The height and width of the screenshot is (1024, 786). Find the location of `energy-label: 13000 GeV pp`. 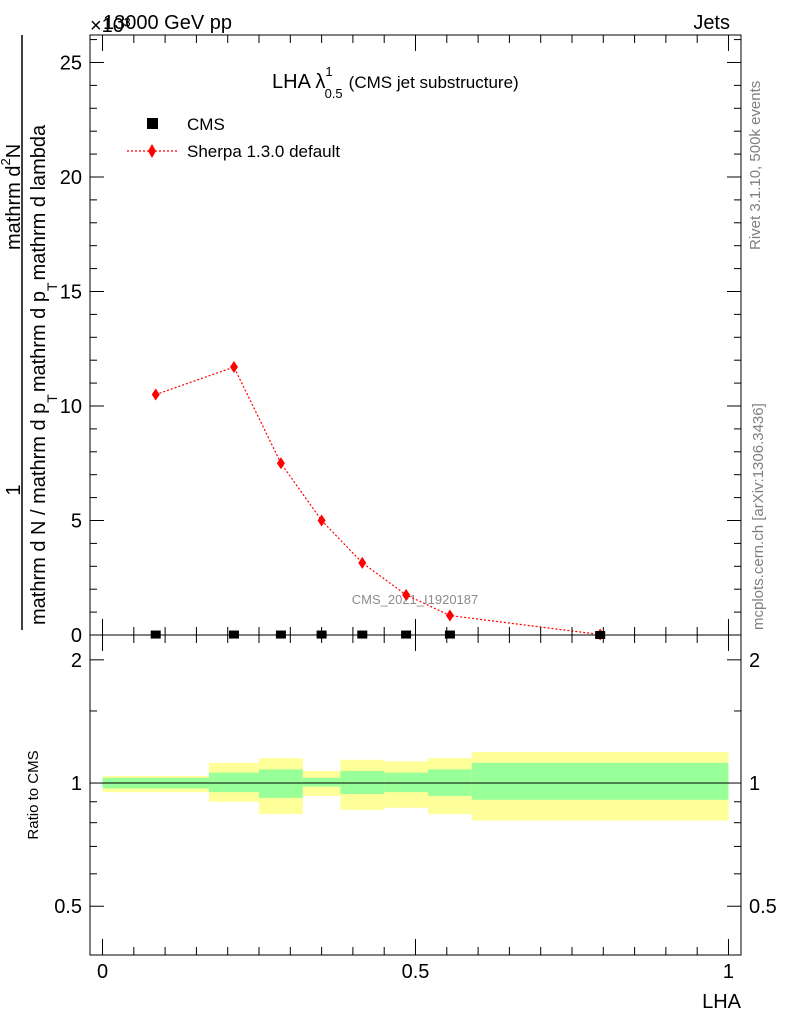

energy-label: 13000 GeV pp is located at coordinates (167, 23).